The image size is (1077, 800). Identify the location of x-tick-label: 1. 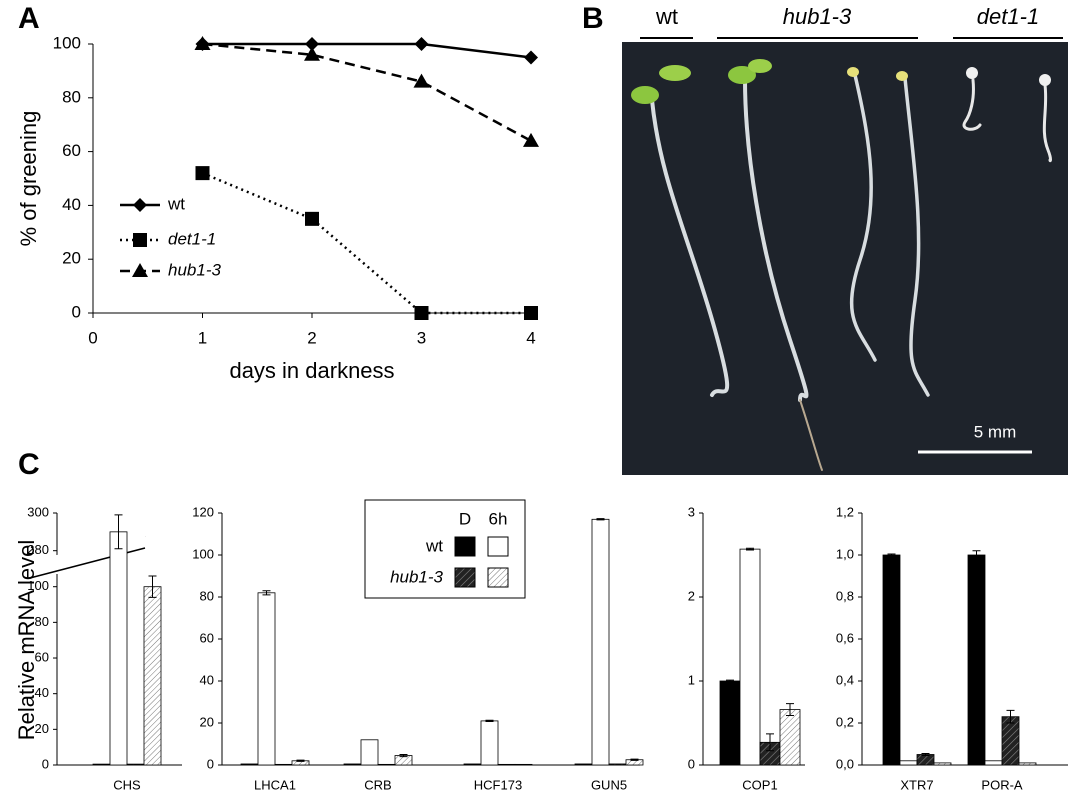
(202, 337).